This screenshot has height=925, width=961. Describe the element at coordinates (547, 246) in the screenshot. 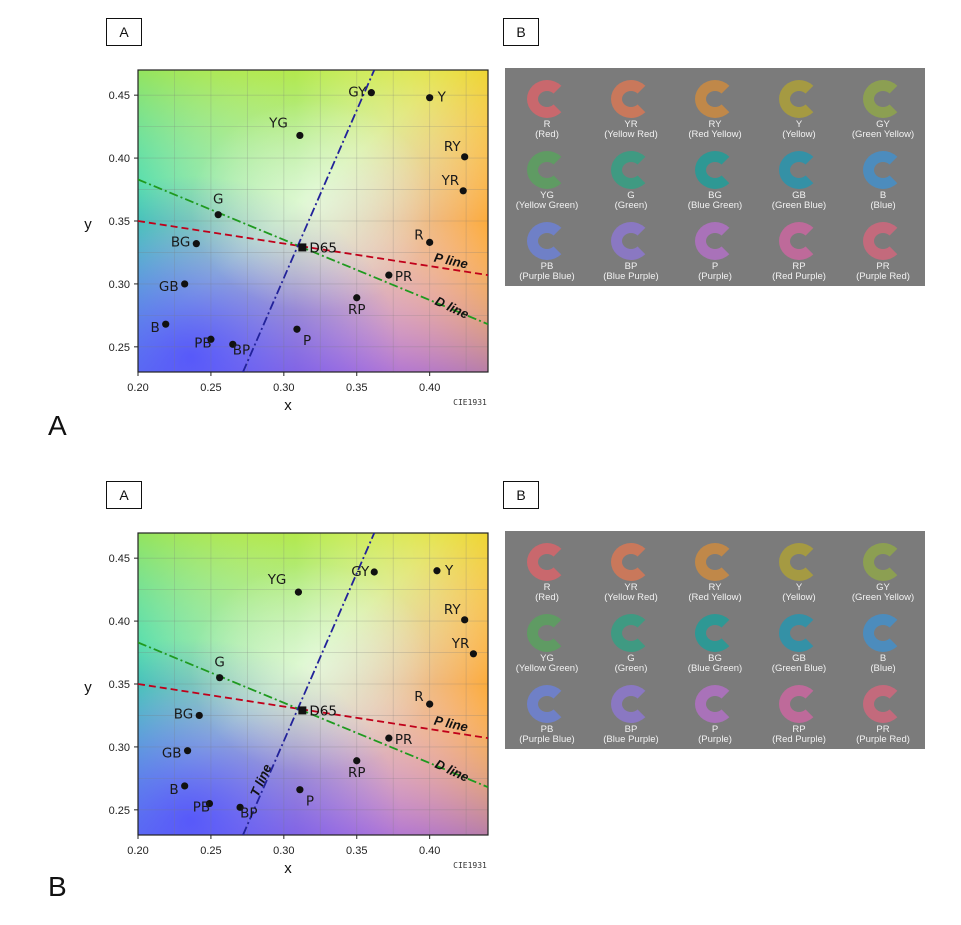

I see `swatch-pb: PB (Purple Blue)` at that location.